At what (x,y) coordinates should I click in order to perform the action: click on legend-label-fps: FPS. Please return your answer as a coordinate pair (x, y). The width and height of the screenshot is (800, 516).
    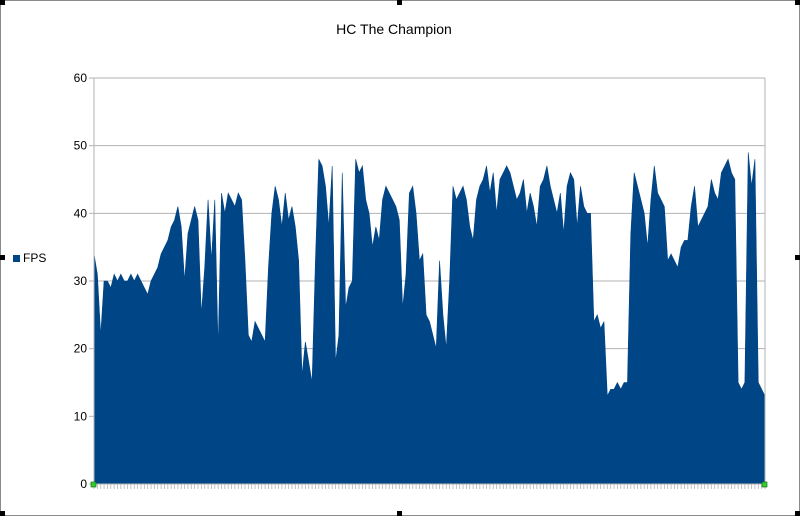
    Looking at the image, I should click on (34, 258).